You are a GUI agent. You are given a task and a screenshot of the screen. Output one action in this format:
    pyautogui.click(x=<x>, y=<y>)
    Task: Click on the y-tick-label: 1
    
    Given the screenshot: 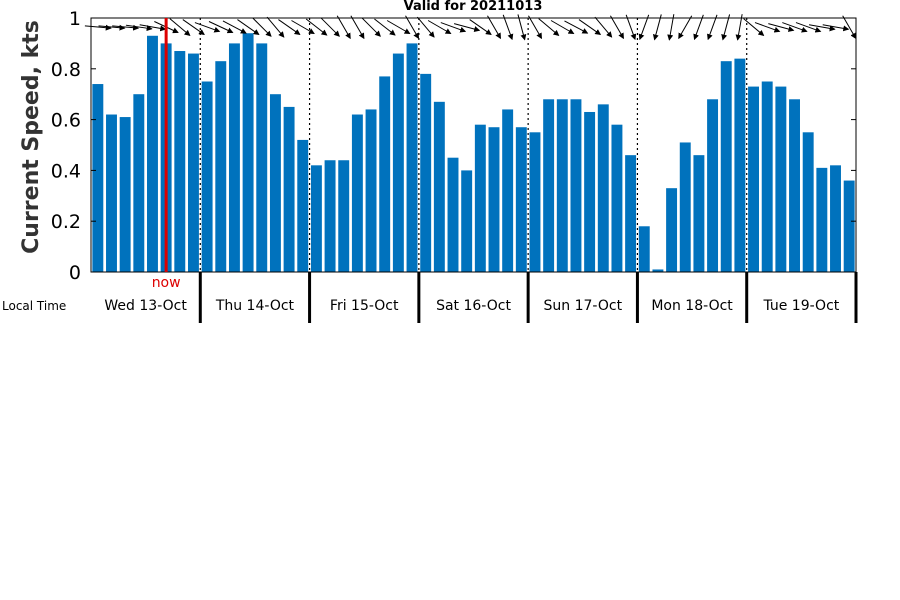 What is the action you would take?
    pyautogui.click(x=75, y=19)
    